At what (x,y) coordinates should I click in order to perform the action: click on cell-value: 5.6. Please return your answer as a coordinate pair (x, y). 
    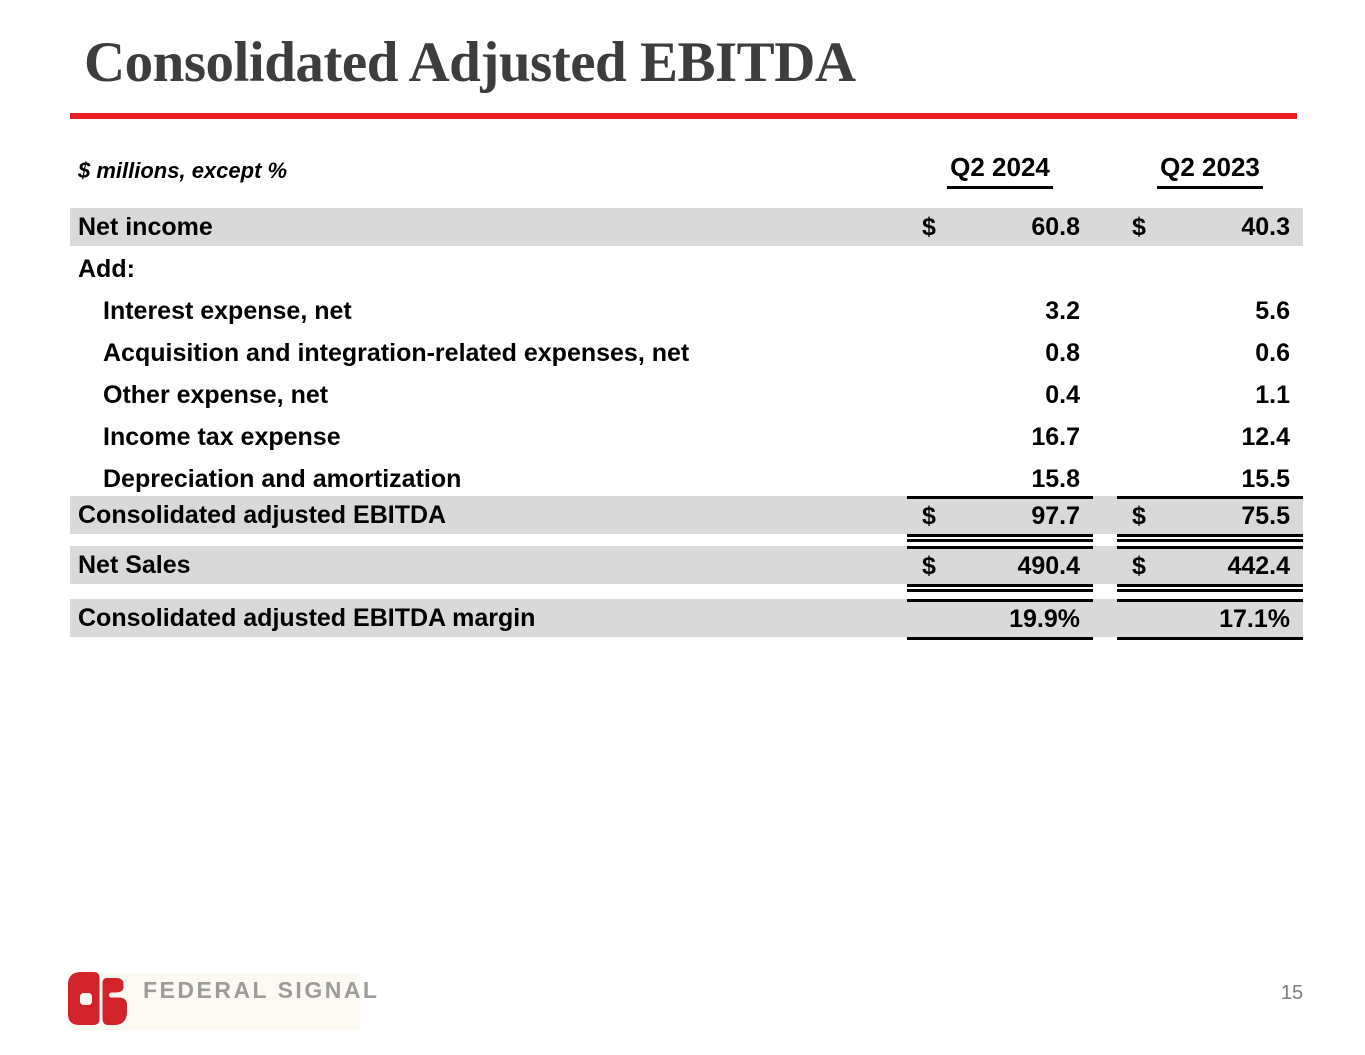
    Looking at the image, I should click on (1272, 310).